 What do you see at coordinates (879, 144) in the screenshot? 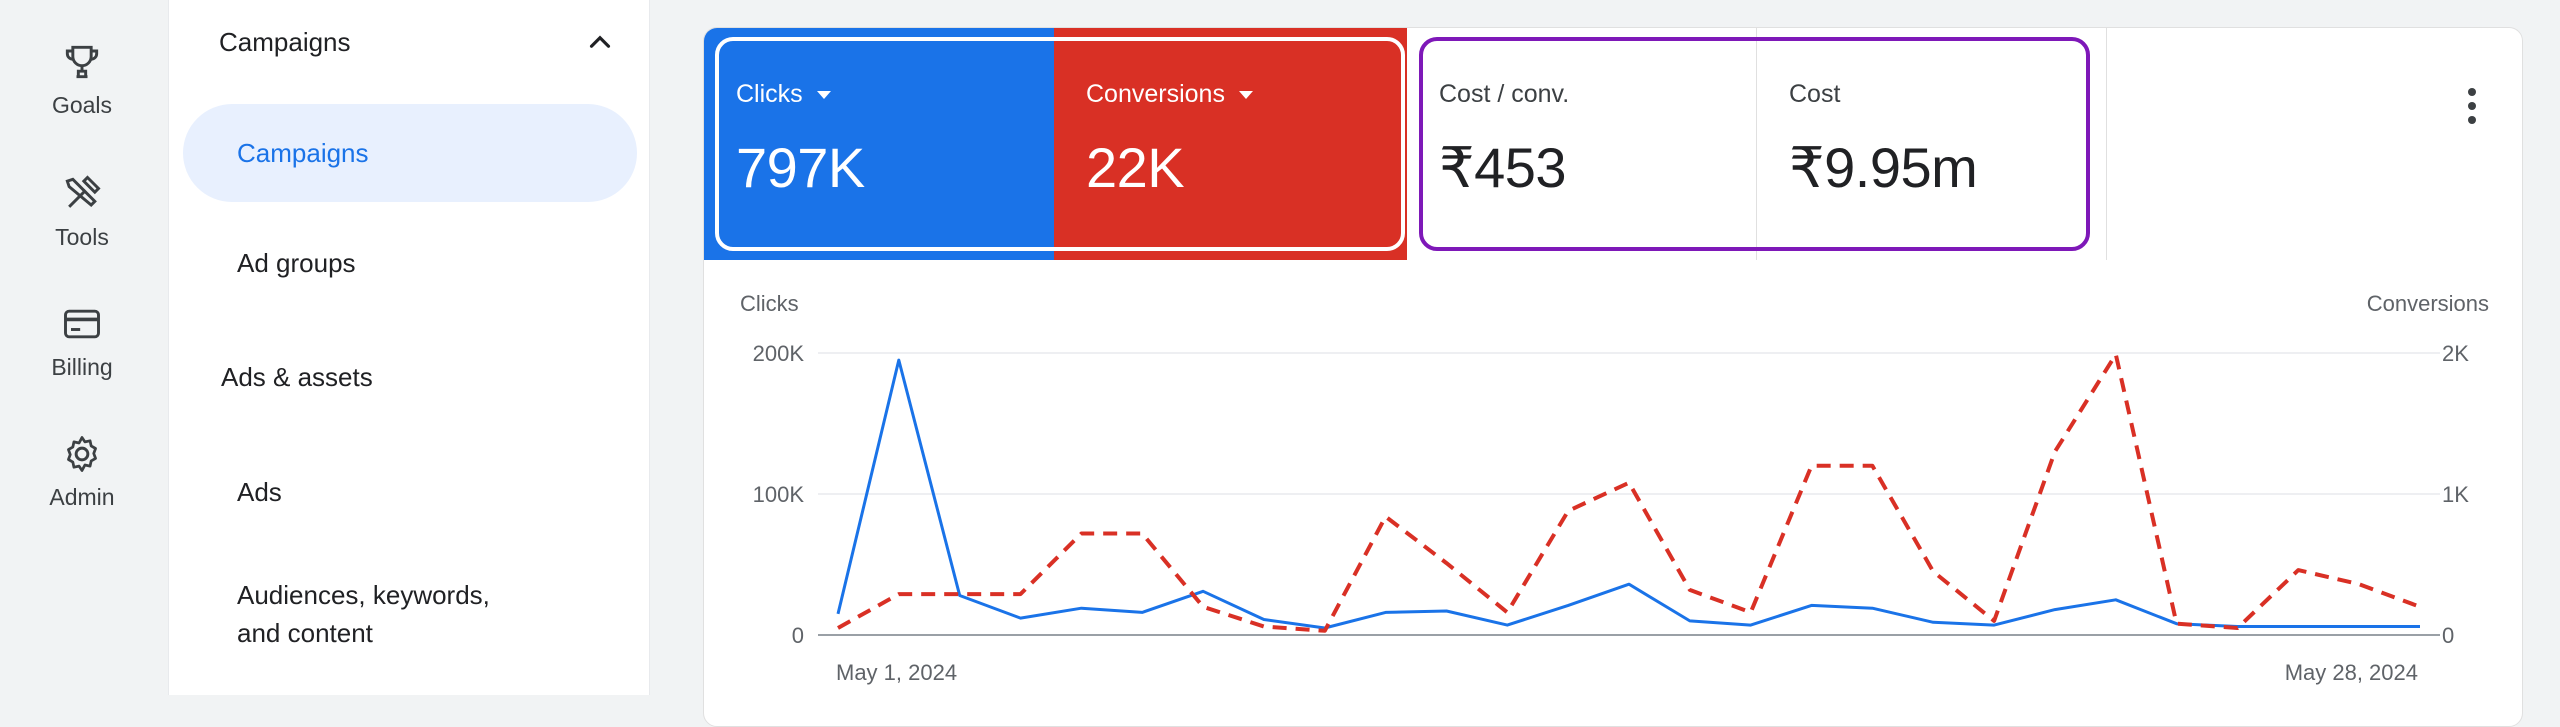
I see `scorecard-clicks: Clicks 797K` at bounding box center [879, 144].